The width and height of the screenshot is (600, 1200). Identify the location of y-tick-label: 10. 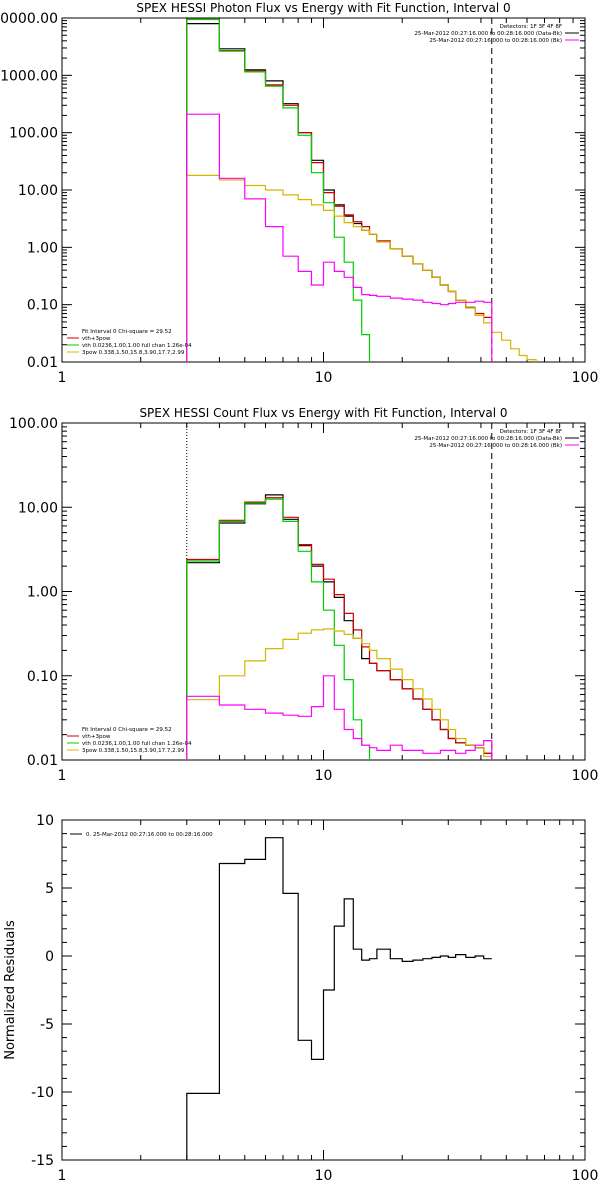
(45, 821).